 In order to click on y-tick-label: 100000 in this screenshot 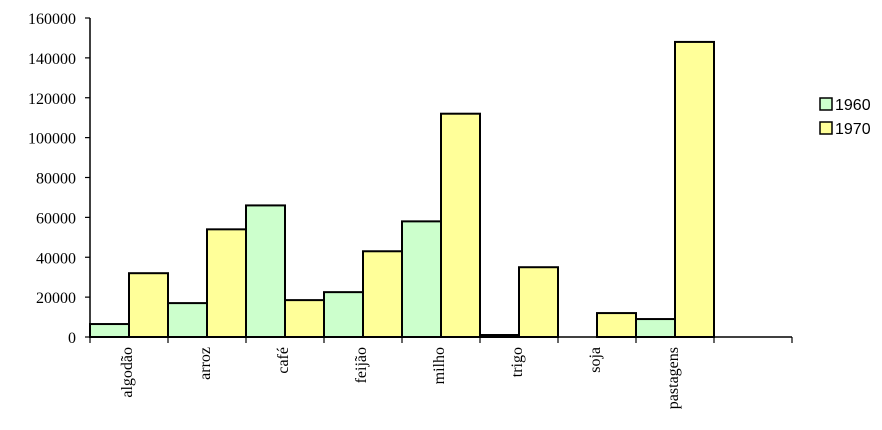, I will do `click(52, 139)`.